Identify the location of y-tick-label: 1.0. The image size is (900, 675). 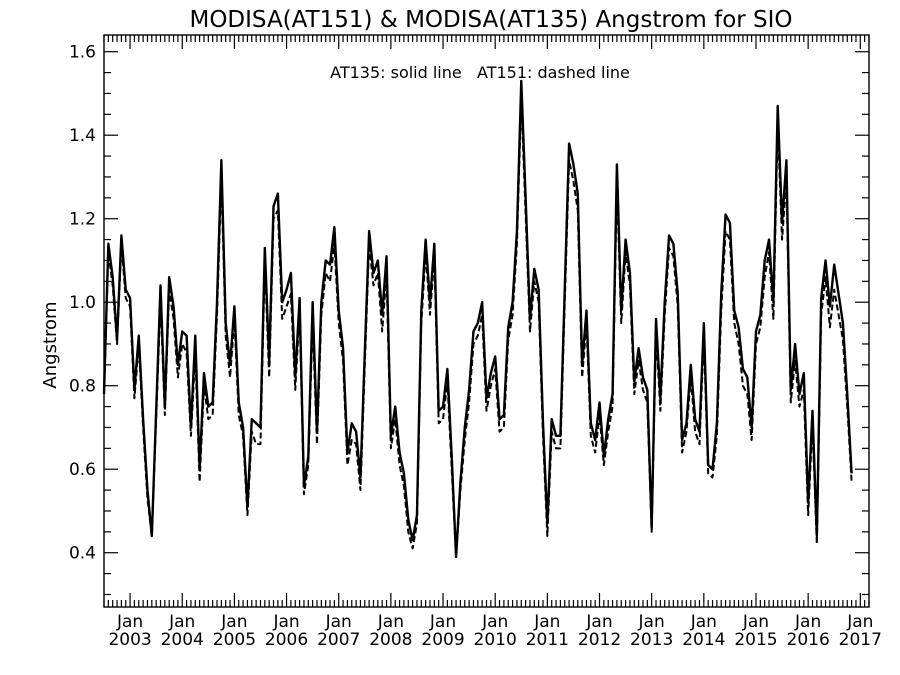
(82, 303).